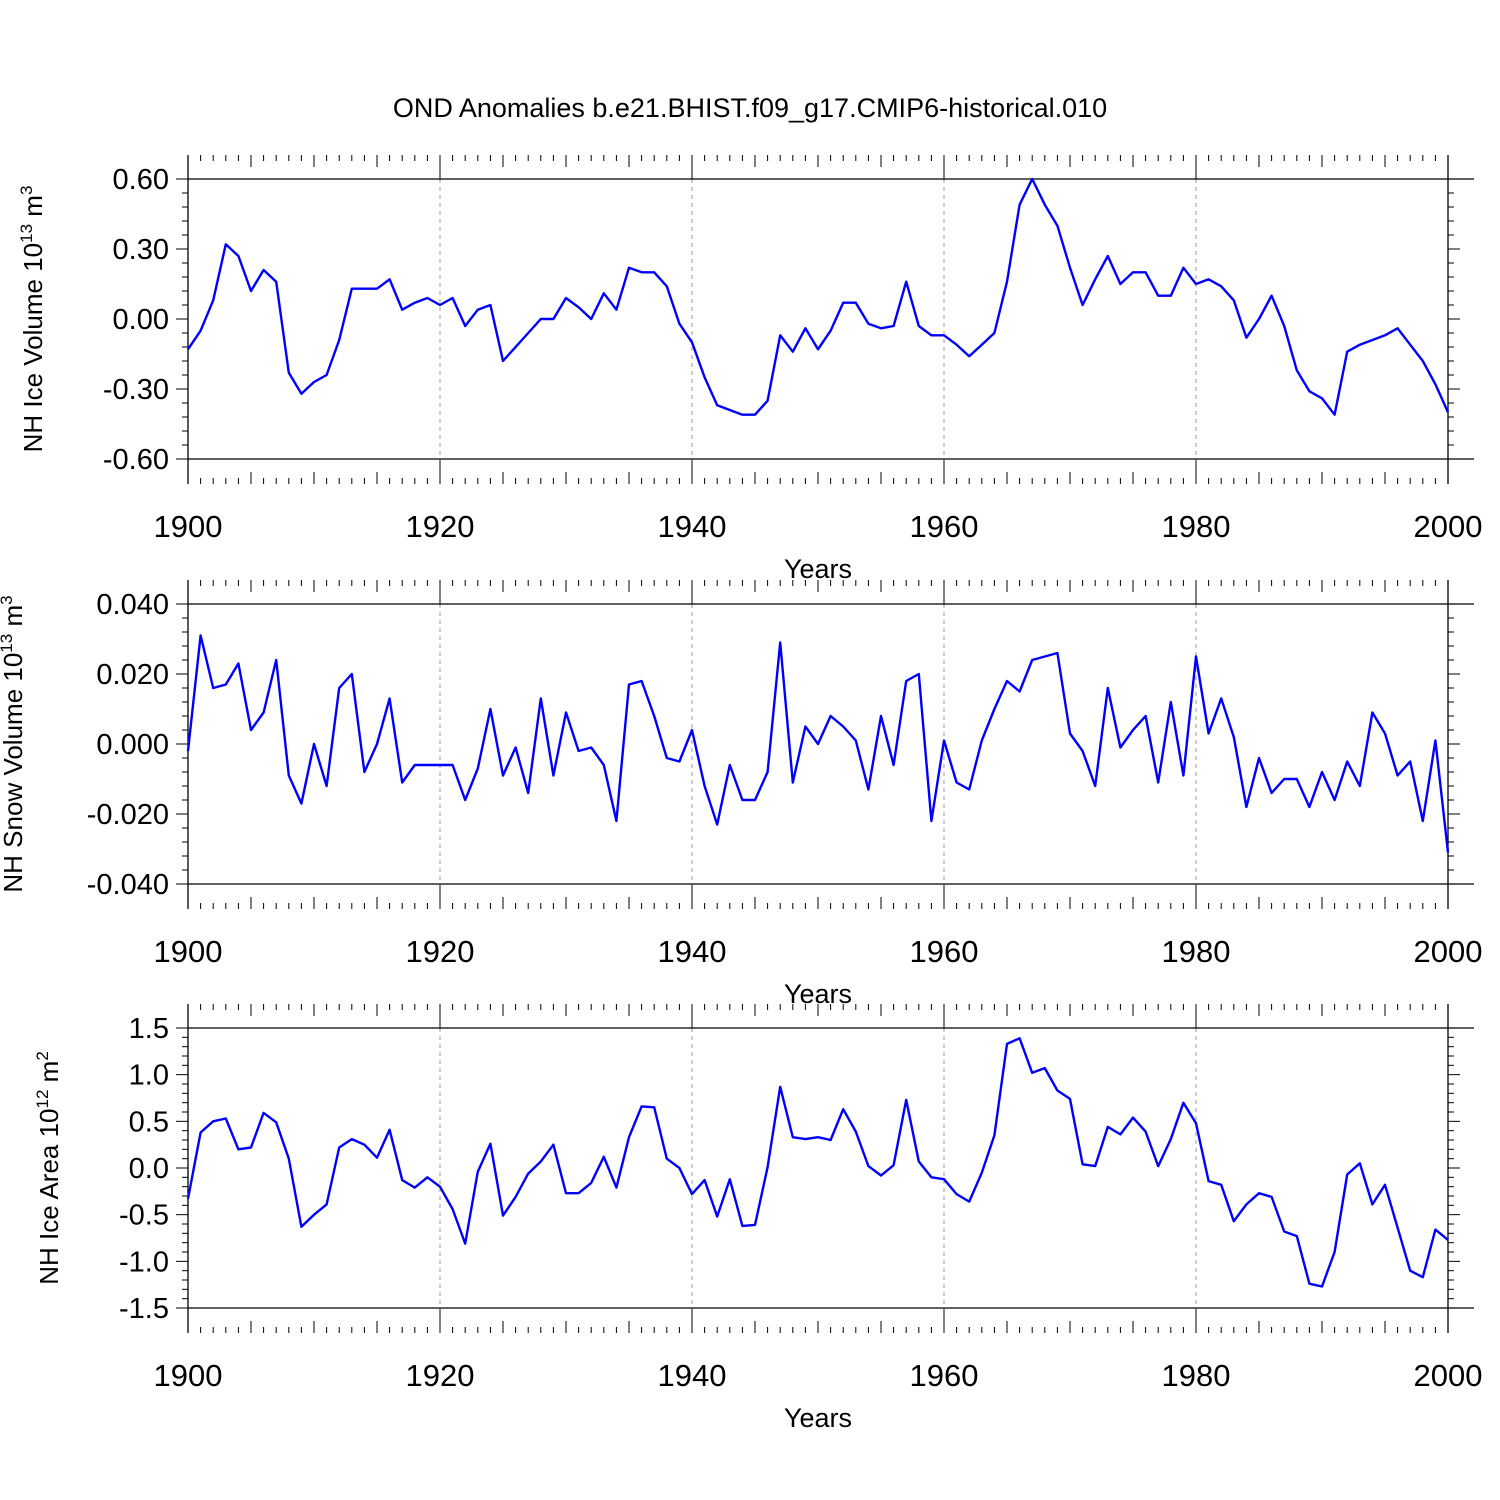 This screenshot has height=1500, width=1500. I want to click on panel-1-xtick-label: 1940, so click(692, 526).